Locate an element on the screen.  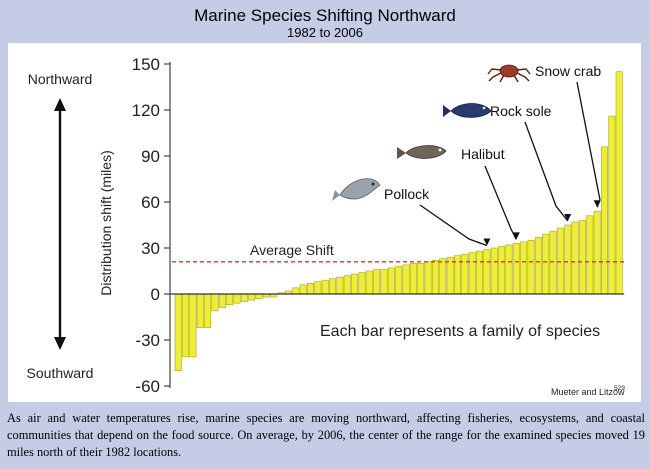
halibut-icon is located at coordinates (422, 152).